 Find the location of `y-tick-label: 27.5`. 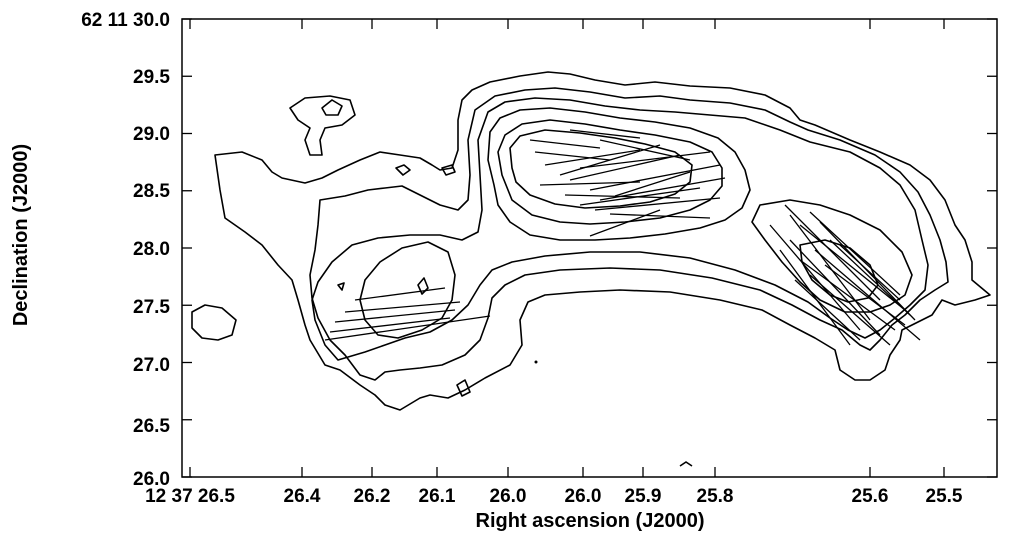

y-tick-label: 27.5 is located at coordinates (151, 307).